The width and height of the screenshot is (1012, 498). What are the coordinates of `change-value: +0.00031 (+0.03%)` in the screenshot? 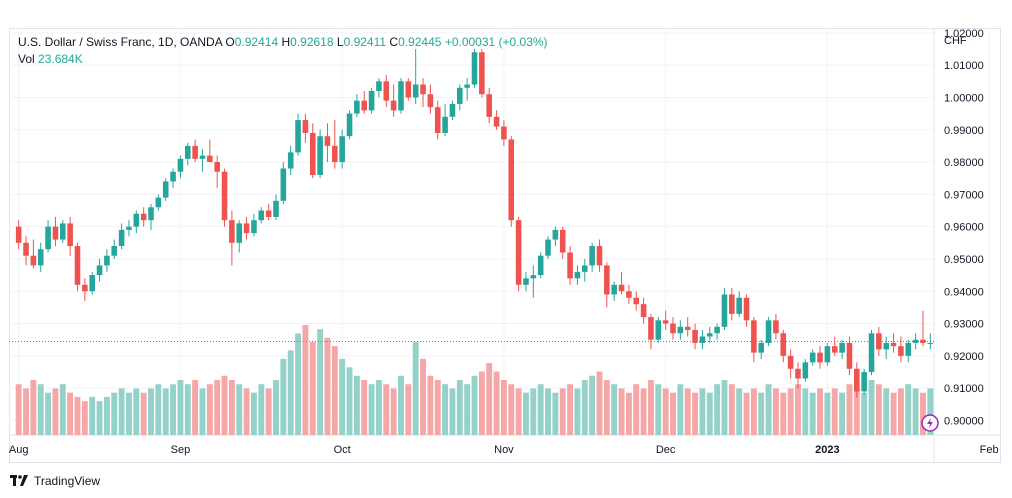 It's located at (496, 42).